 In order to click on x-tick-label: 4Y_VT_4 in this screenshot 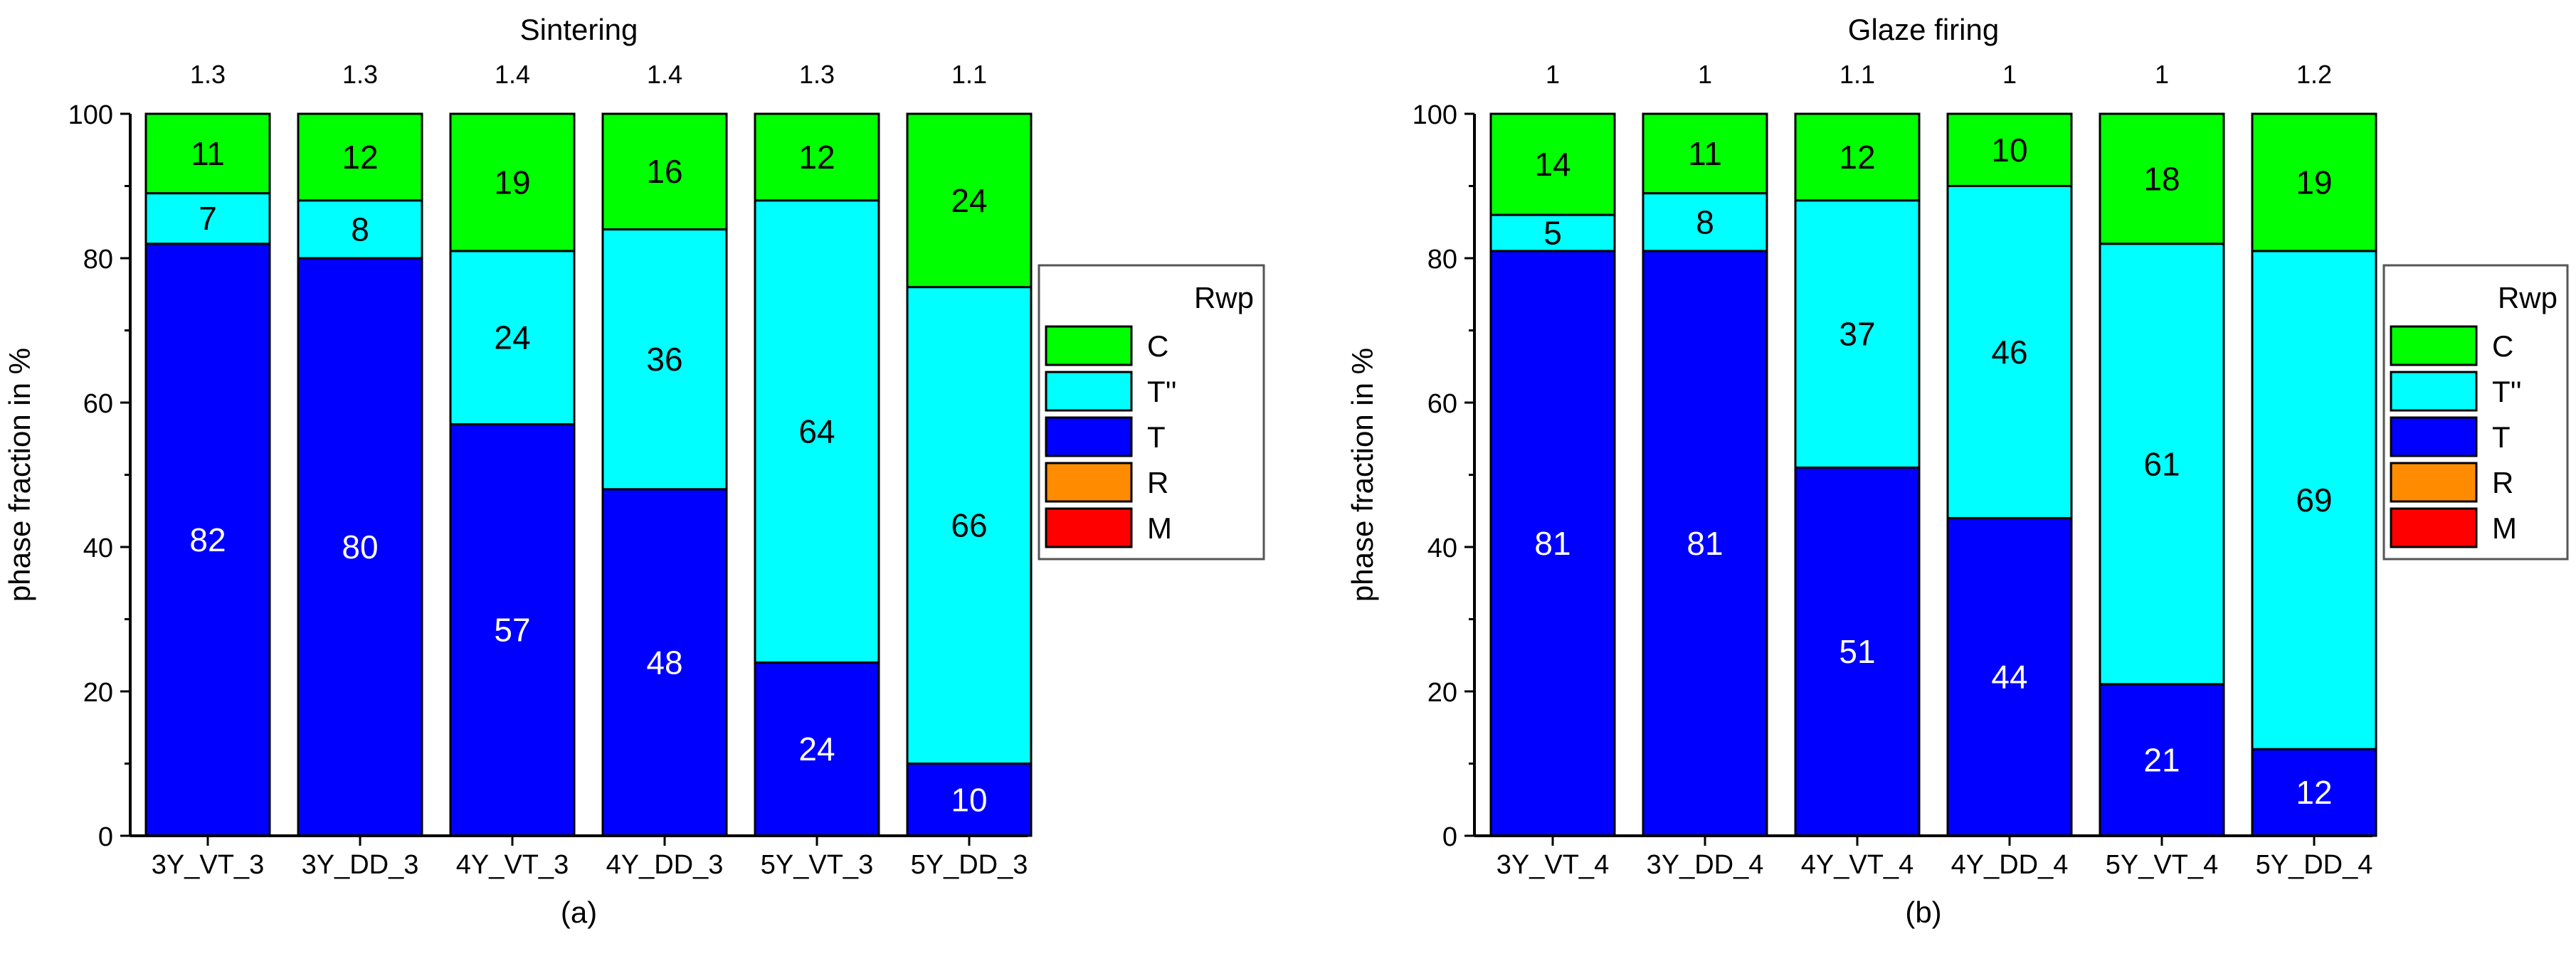, I will do `click(1857, 865)`.